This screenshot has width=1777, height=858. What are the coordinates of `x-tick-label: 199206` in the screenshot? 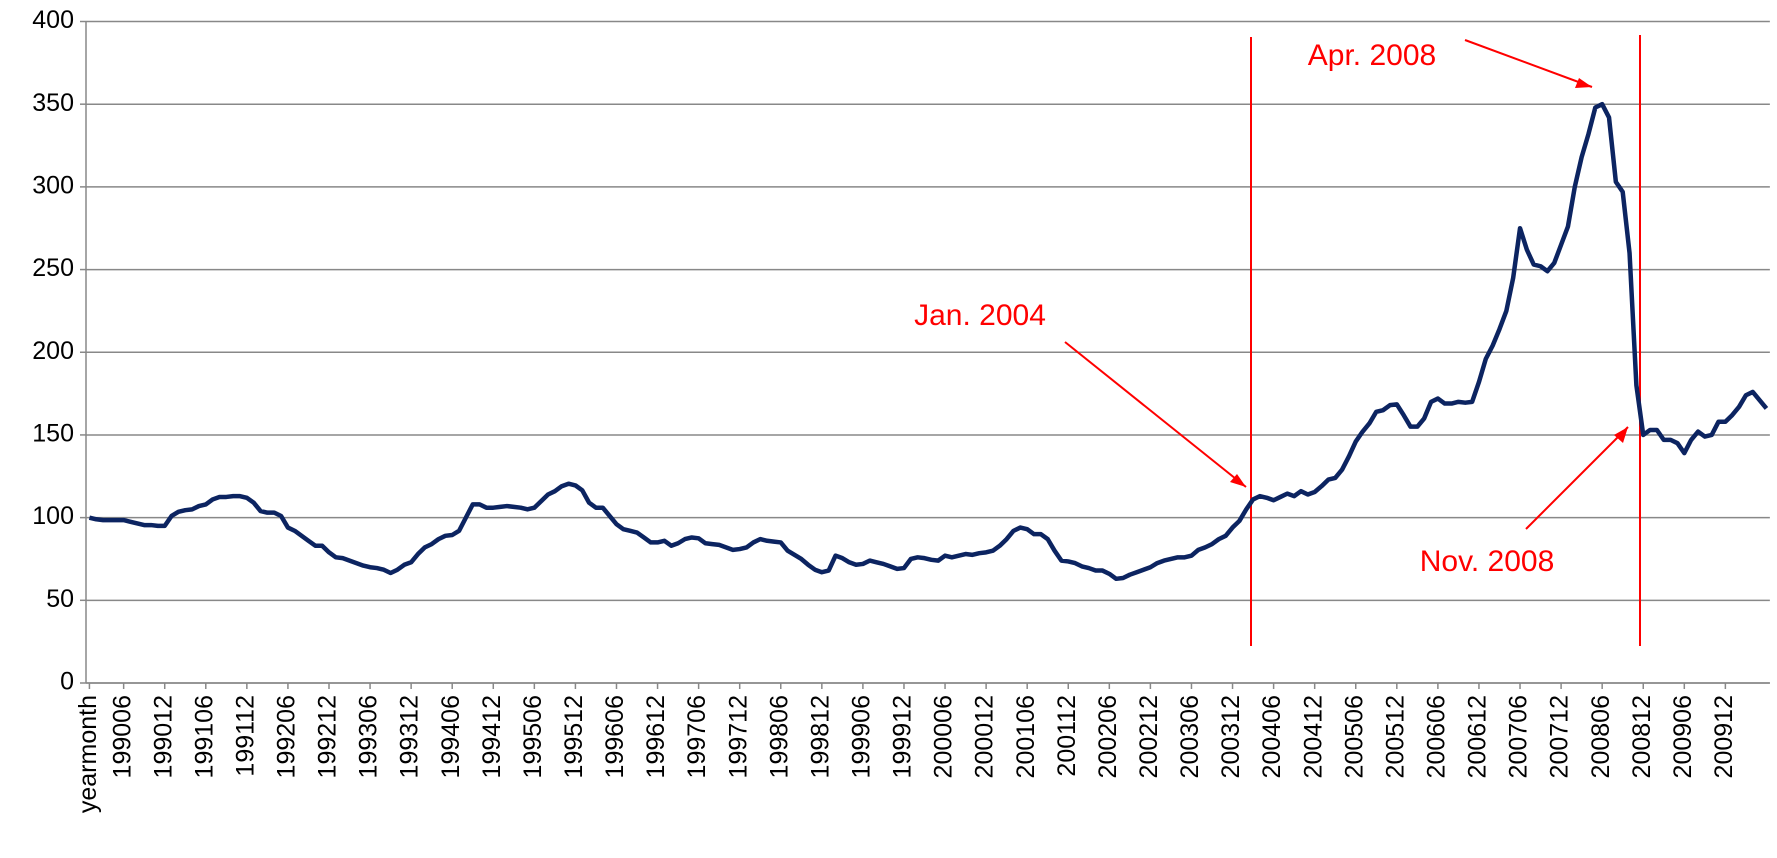 It's located at (287, 736).